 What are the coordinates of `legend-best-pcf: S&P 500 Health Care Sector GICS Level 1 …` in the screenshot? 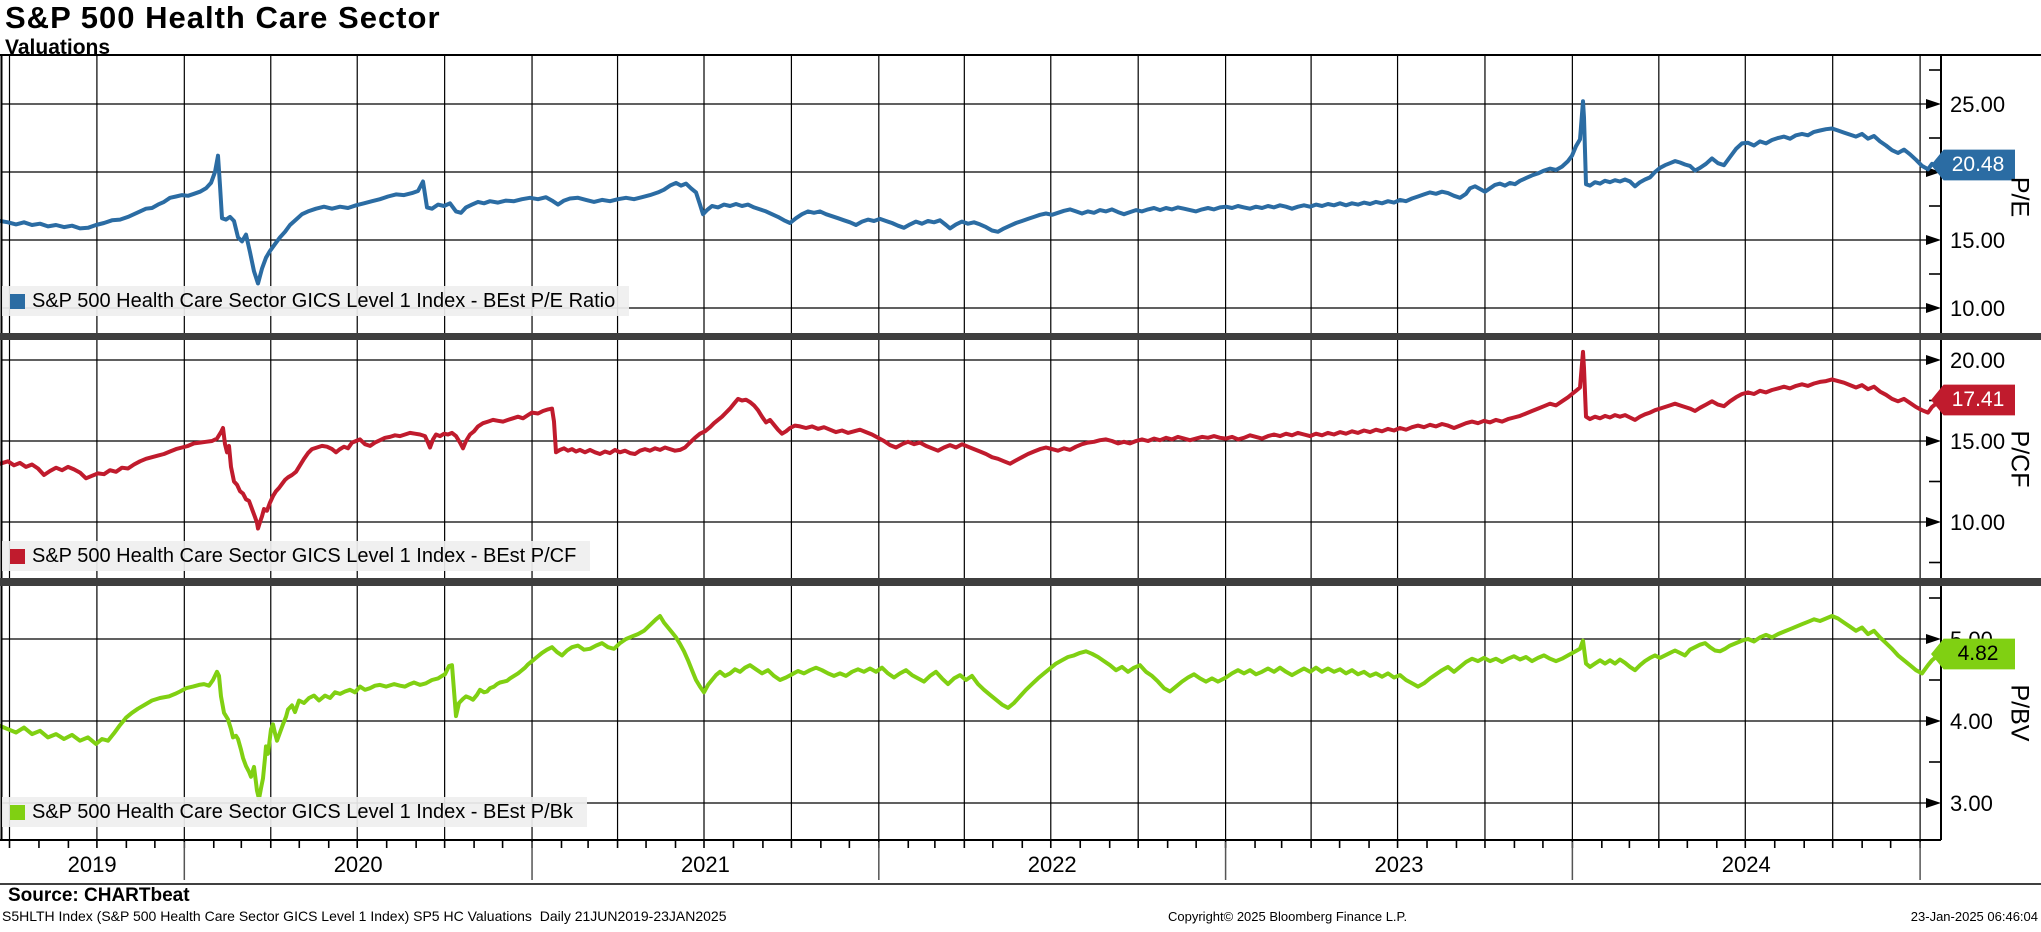 It's located at (296, 556).